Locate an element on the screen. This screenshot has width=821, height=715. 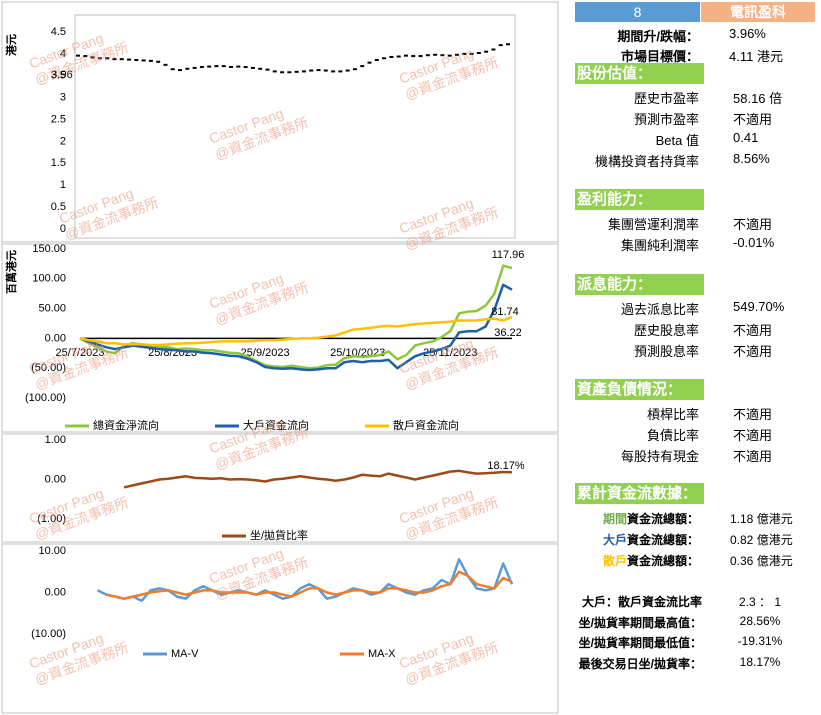
ratio-value: 18.17% is located at coordinates (760, 662).